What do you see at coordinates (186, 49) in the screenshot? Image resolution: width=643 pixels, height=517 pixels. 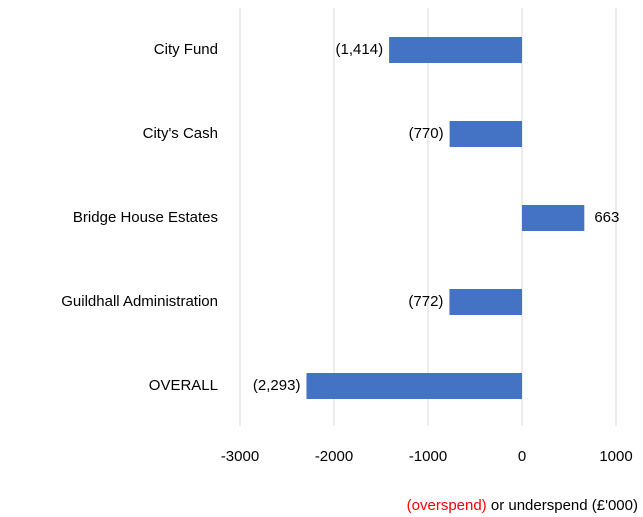 I see `y-tick-label: City Fund` at bounding box center [186, 49].